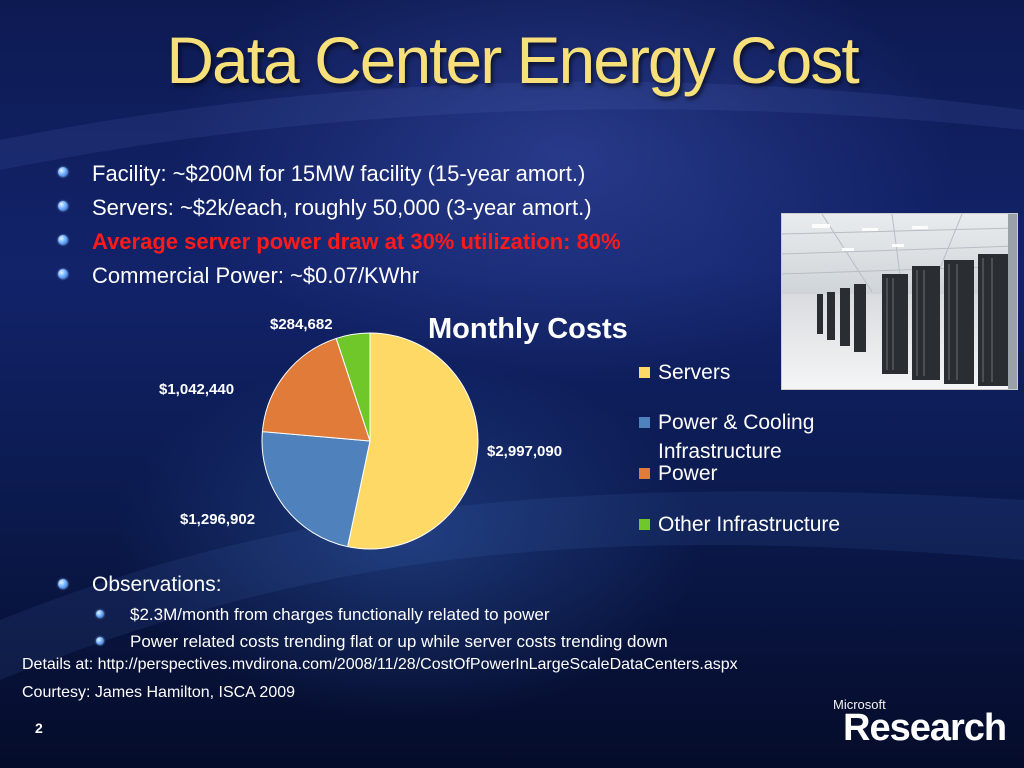 The height and width of the screenshot is (768, 1024). I want to click on courtesy-text: Courtesy: James Hamilton, ISCA 2009, so click(159, 692).